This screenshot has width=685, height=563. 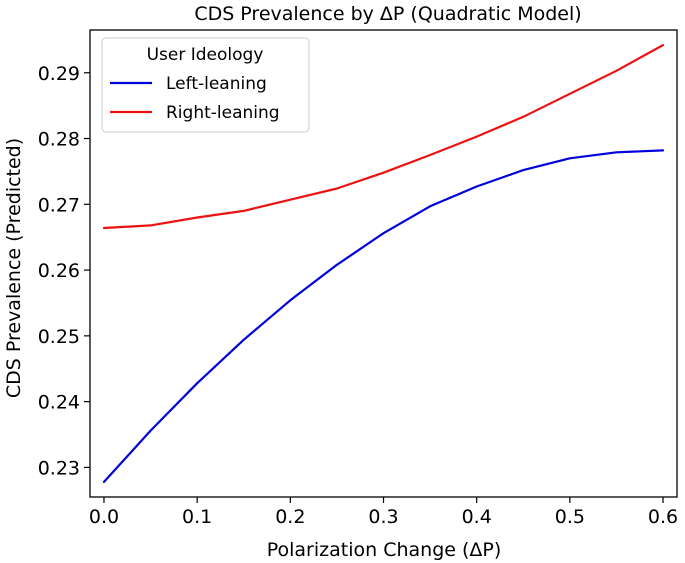 What do you see at coordinates (59, 403) in the screenshot?
I see `y-tick-label: 0.24` at bounding box center [59, 403].